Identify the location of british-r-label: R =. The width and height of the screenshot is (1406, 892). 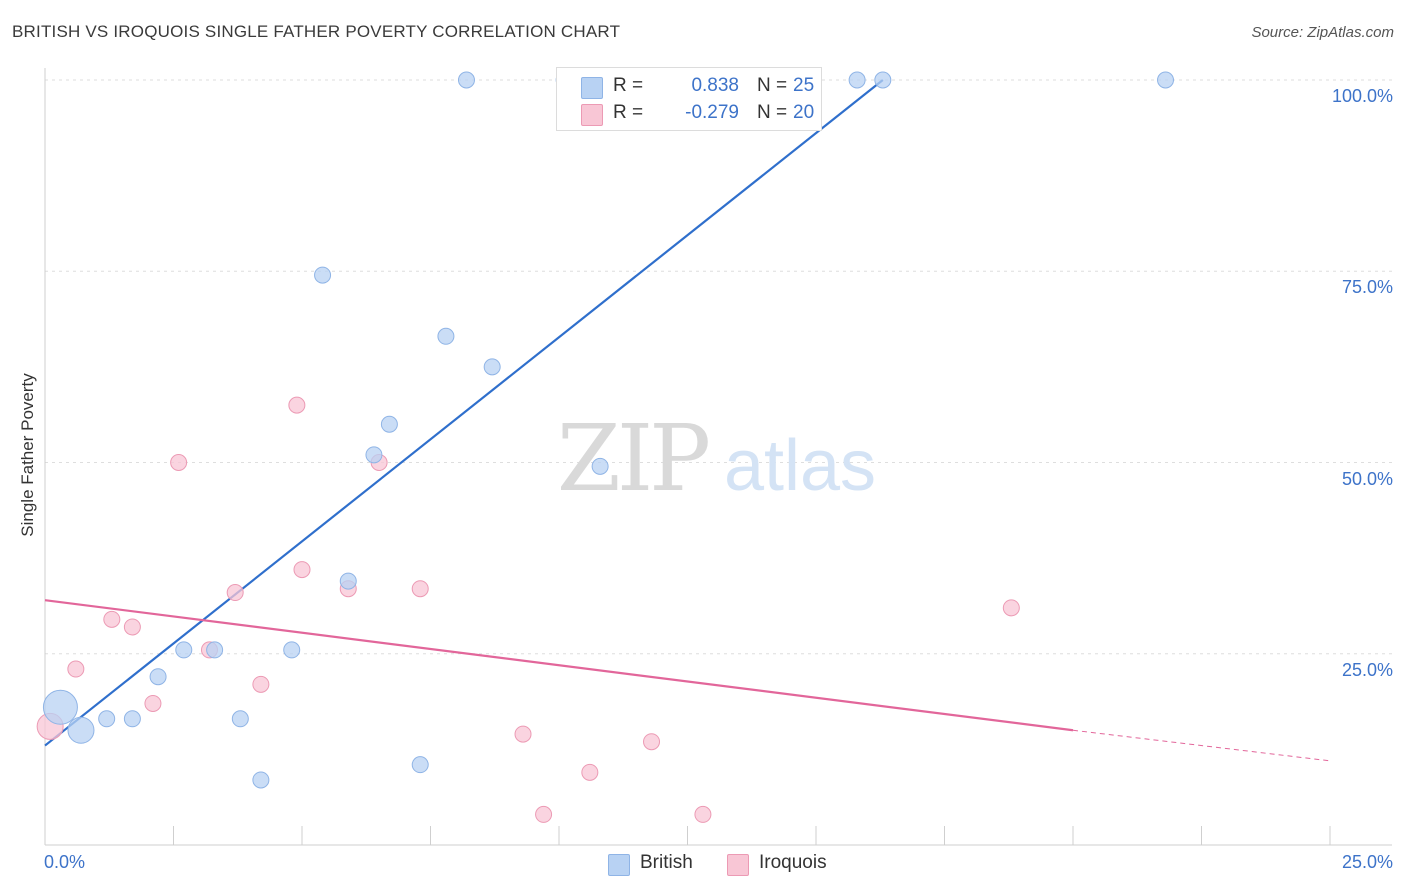
(628, 85).